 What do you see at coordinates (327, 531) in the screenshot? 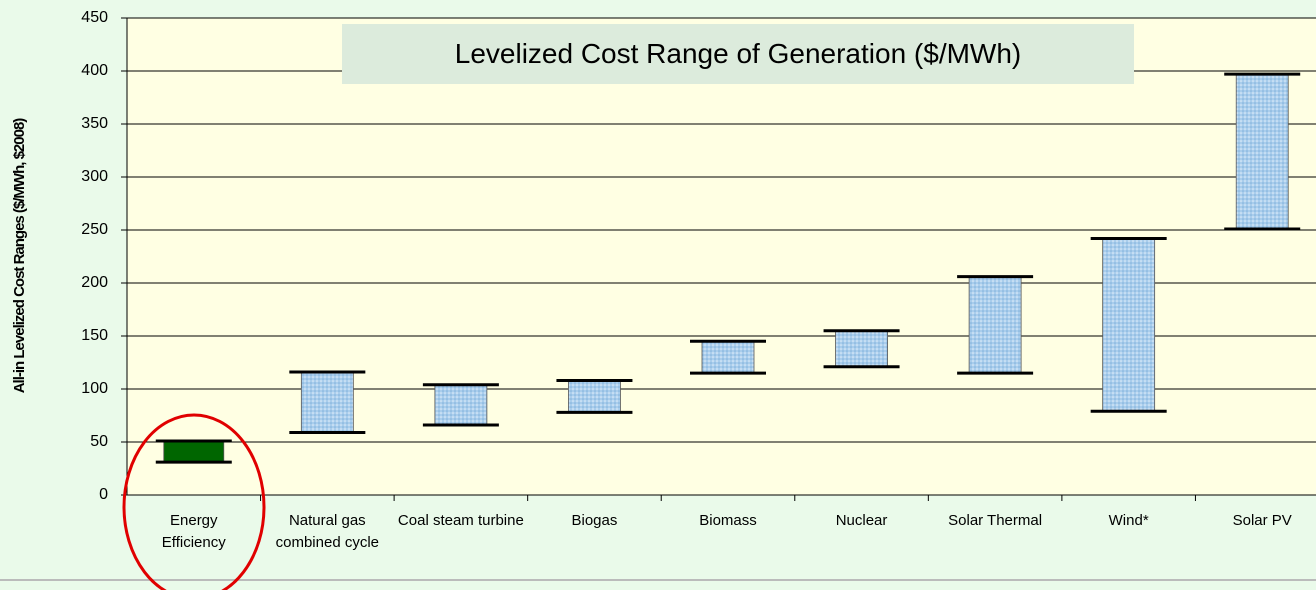
I see `x-tick-label: Natural gas combined cycle` at bounding box center [327, 531].